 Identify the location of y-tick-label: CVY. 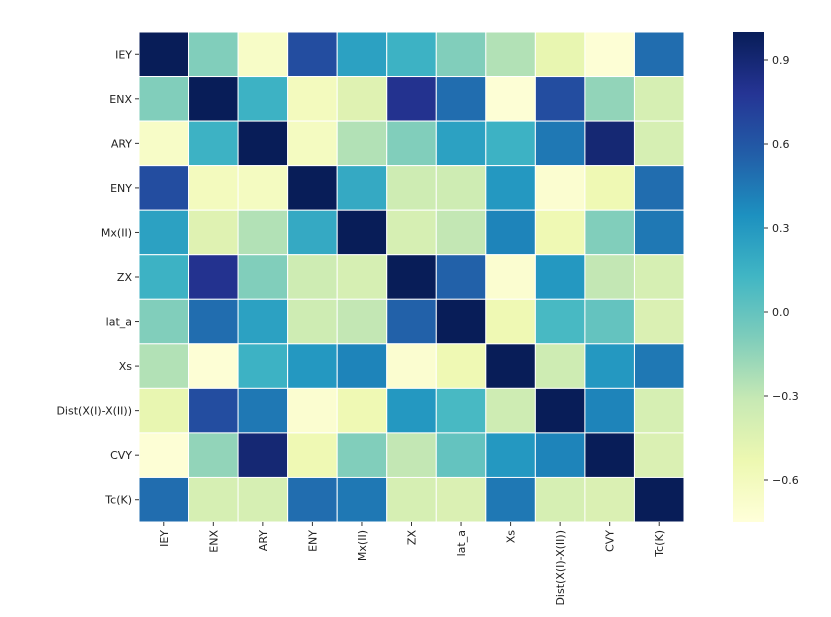
(121, 455).